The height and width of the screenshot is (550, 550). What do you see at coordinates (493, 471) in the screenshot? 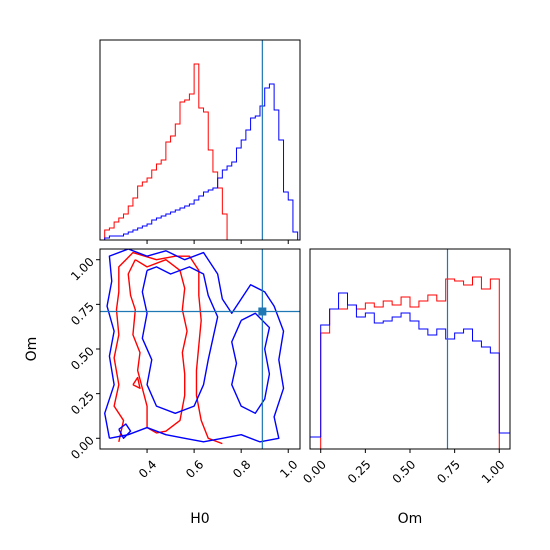
I see `om-marginal-tick-label-4: 1.00` at bounding box center [493, 471].